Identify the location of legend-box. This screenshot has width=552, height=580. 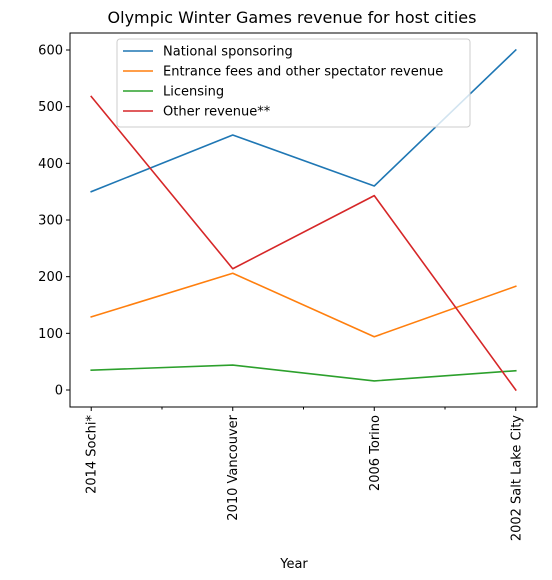
(293, 83).